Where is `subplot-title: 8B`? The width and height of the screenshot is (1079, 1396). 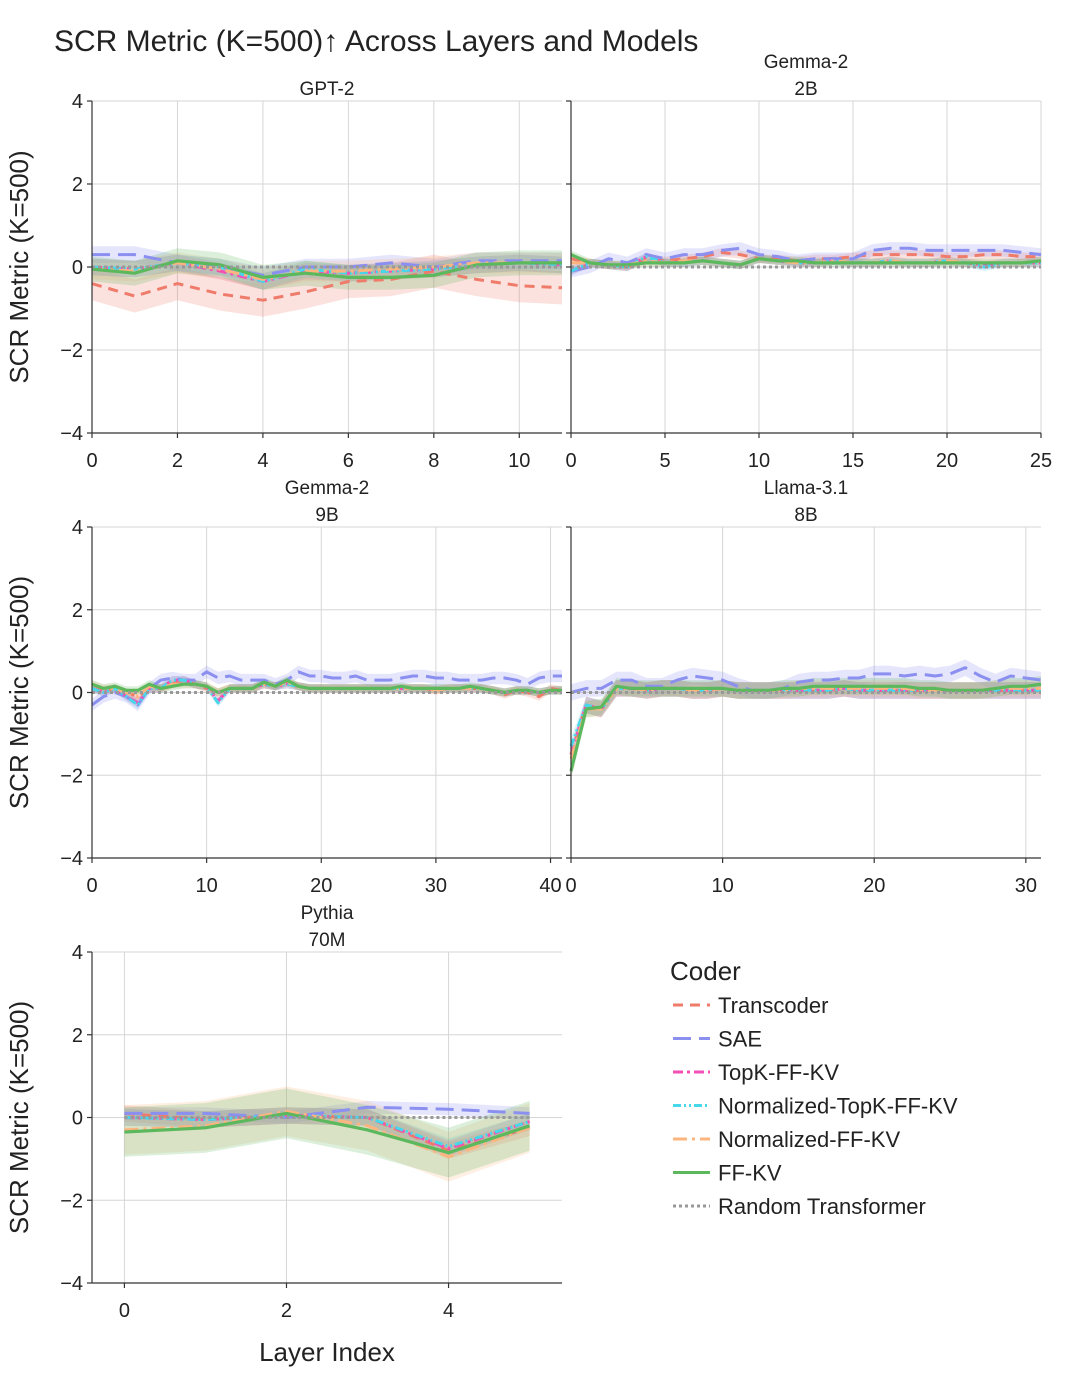 subplot-title: 8B is located at coordinates (805, 515).